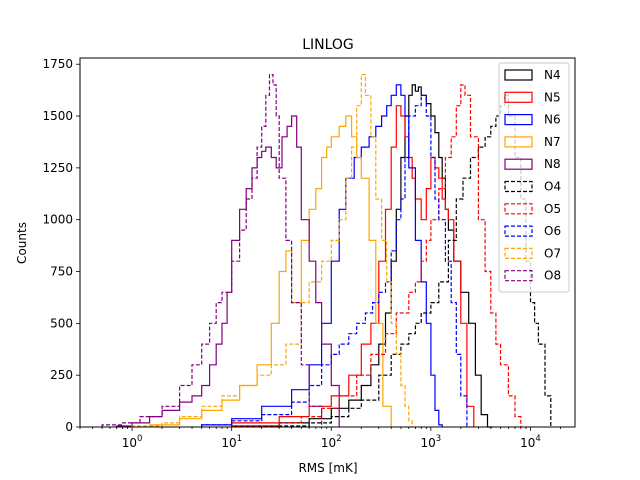 This screenshot has width=640, height=480. What do you see at coordinates (320, 438) in the screenshot?
I see `x-axis: 10⁰ 10¹ 10² 10³ 10⁴` at bounding box center [320, 438].